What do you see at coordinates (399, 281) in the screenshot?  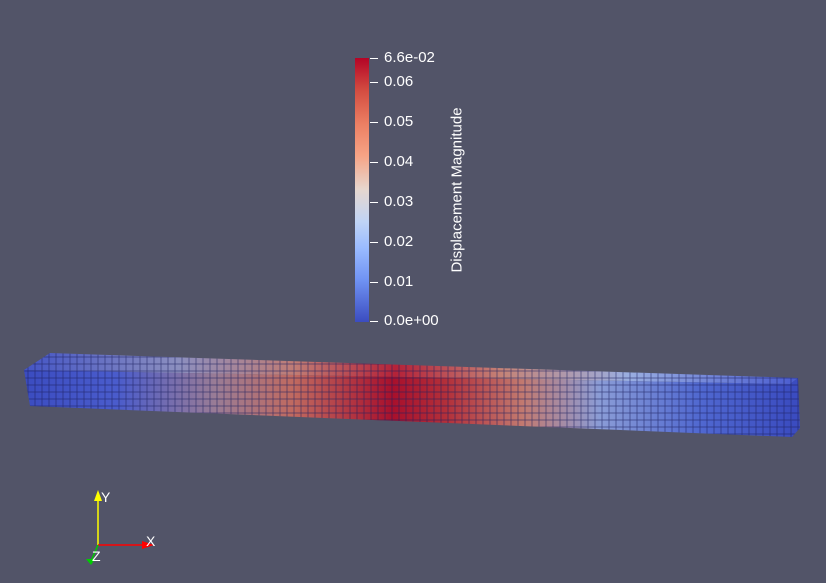 I see `colorbar-label: 0.01` at bounding box center [399, 281].